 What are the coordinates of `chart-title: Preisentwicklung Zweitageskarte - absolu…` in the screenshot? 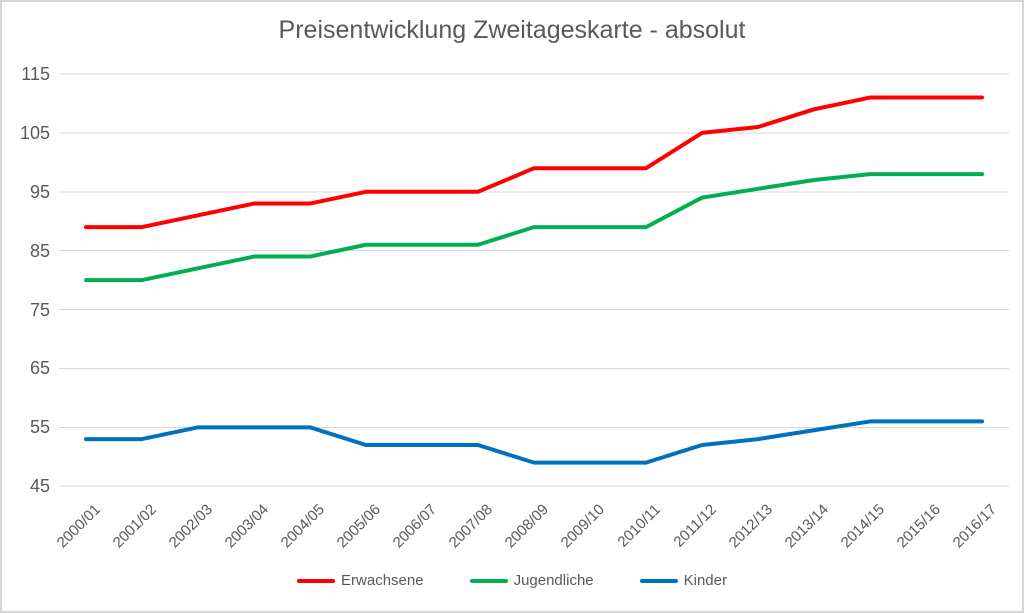 It's located at (512, 30).